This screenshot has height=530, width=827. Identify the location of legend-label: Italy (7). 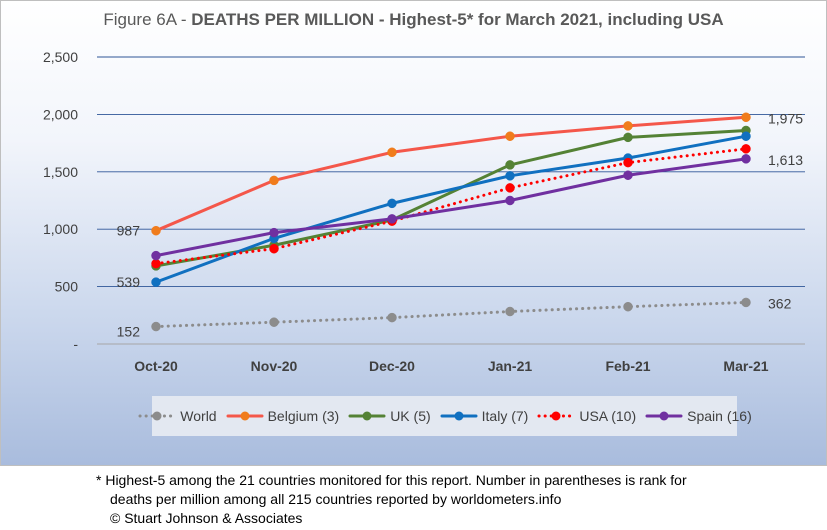
(505, 416).